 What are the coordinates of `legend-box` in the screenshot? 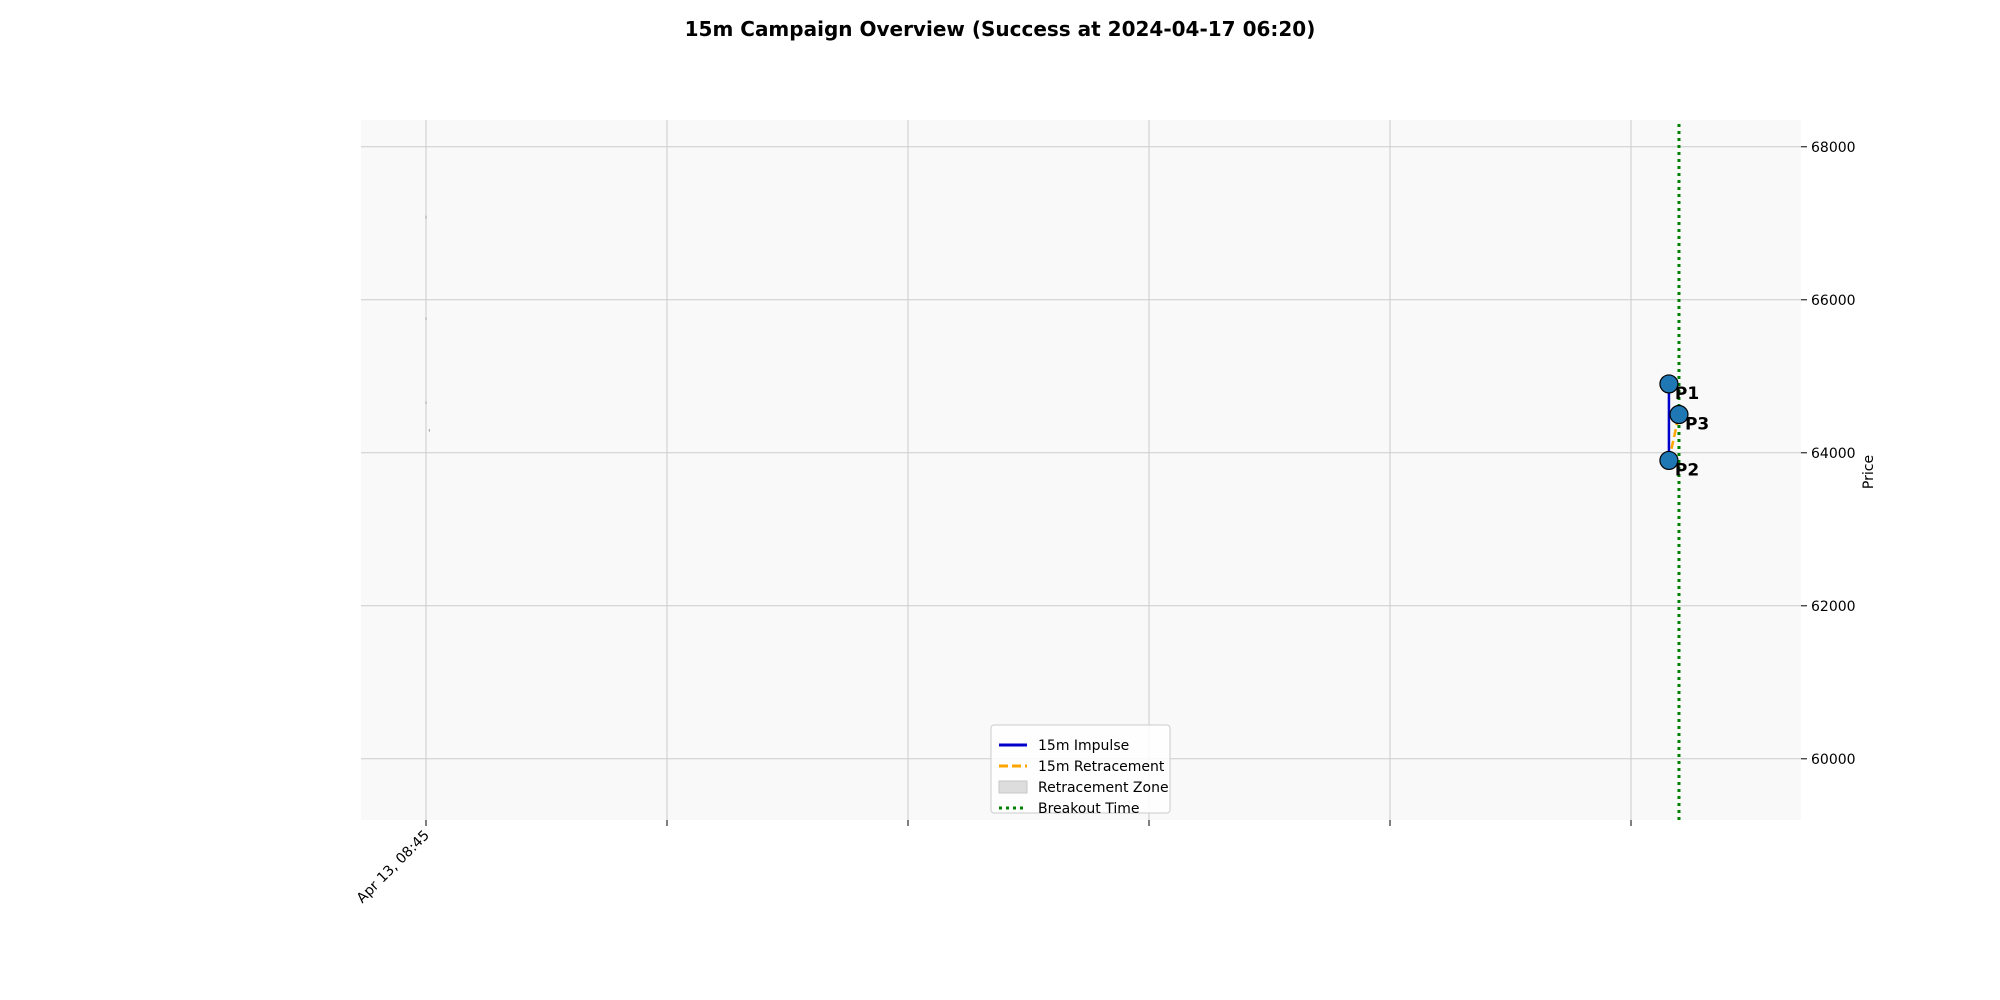 It's located at (1080, 769).